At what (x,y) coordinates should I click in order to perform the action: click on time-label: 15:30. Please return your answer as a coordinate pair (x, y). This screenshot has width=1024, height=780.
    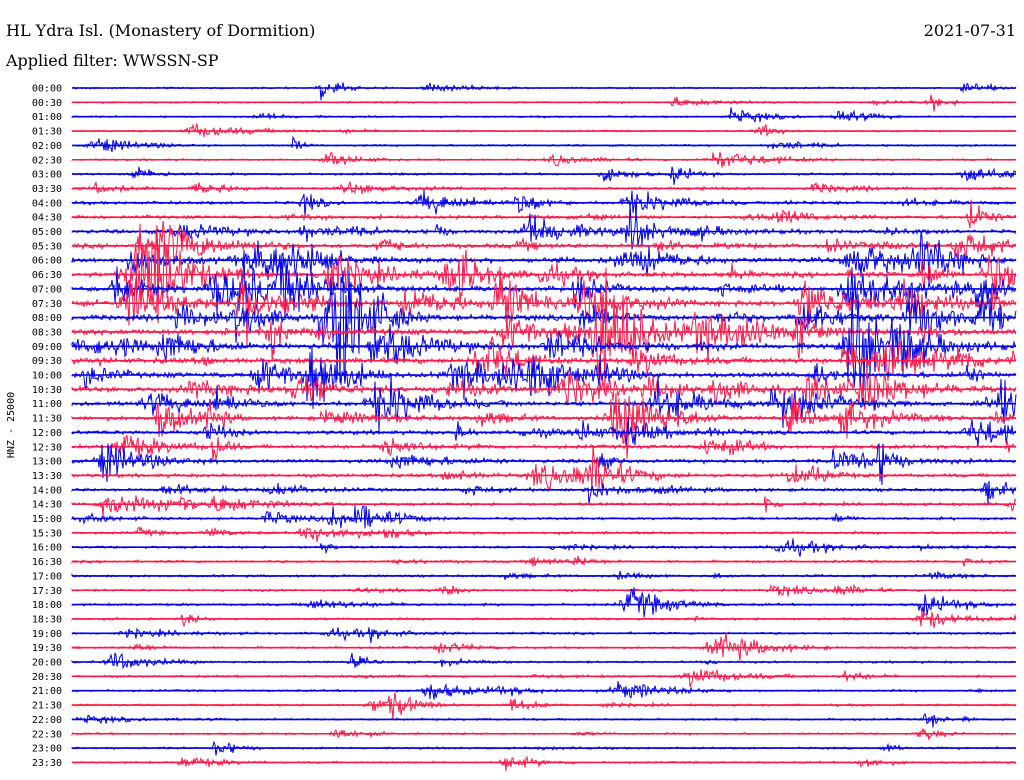
    Looking at the image, I should click on (47, 533).